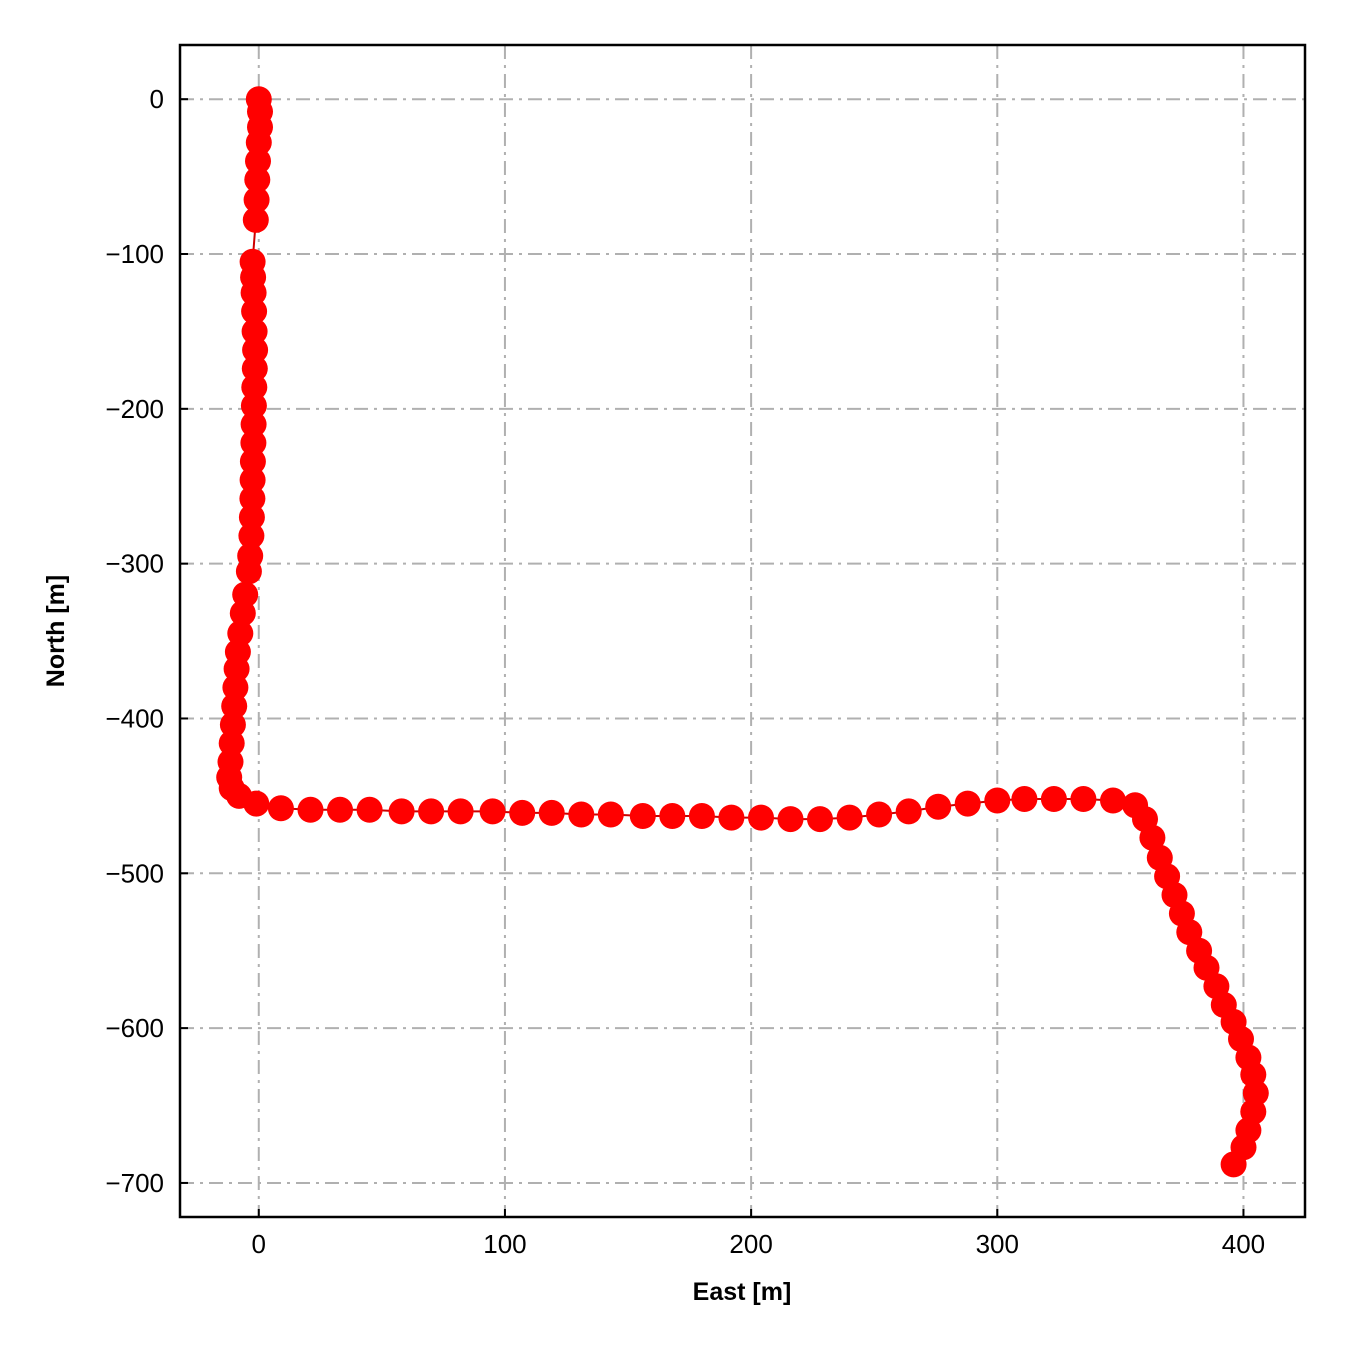 This screenshot has width=1350, height=1350. What do you see at coordinates (134, 718) in the screenshot?
I see `y-tick-label: −400` at bounding box center [134, 718].